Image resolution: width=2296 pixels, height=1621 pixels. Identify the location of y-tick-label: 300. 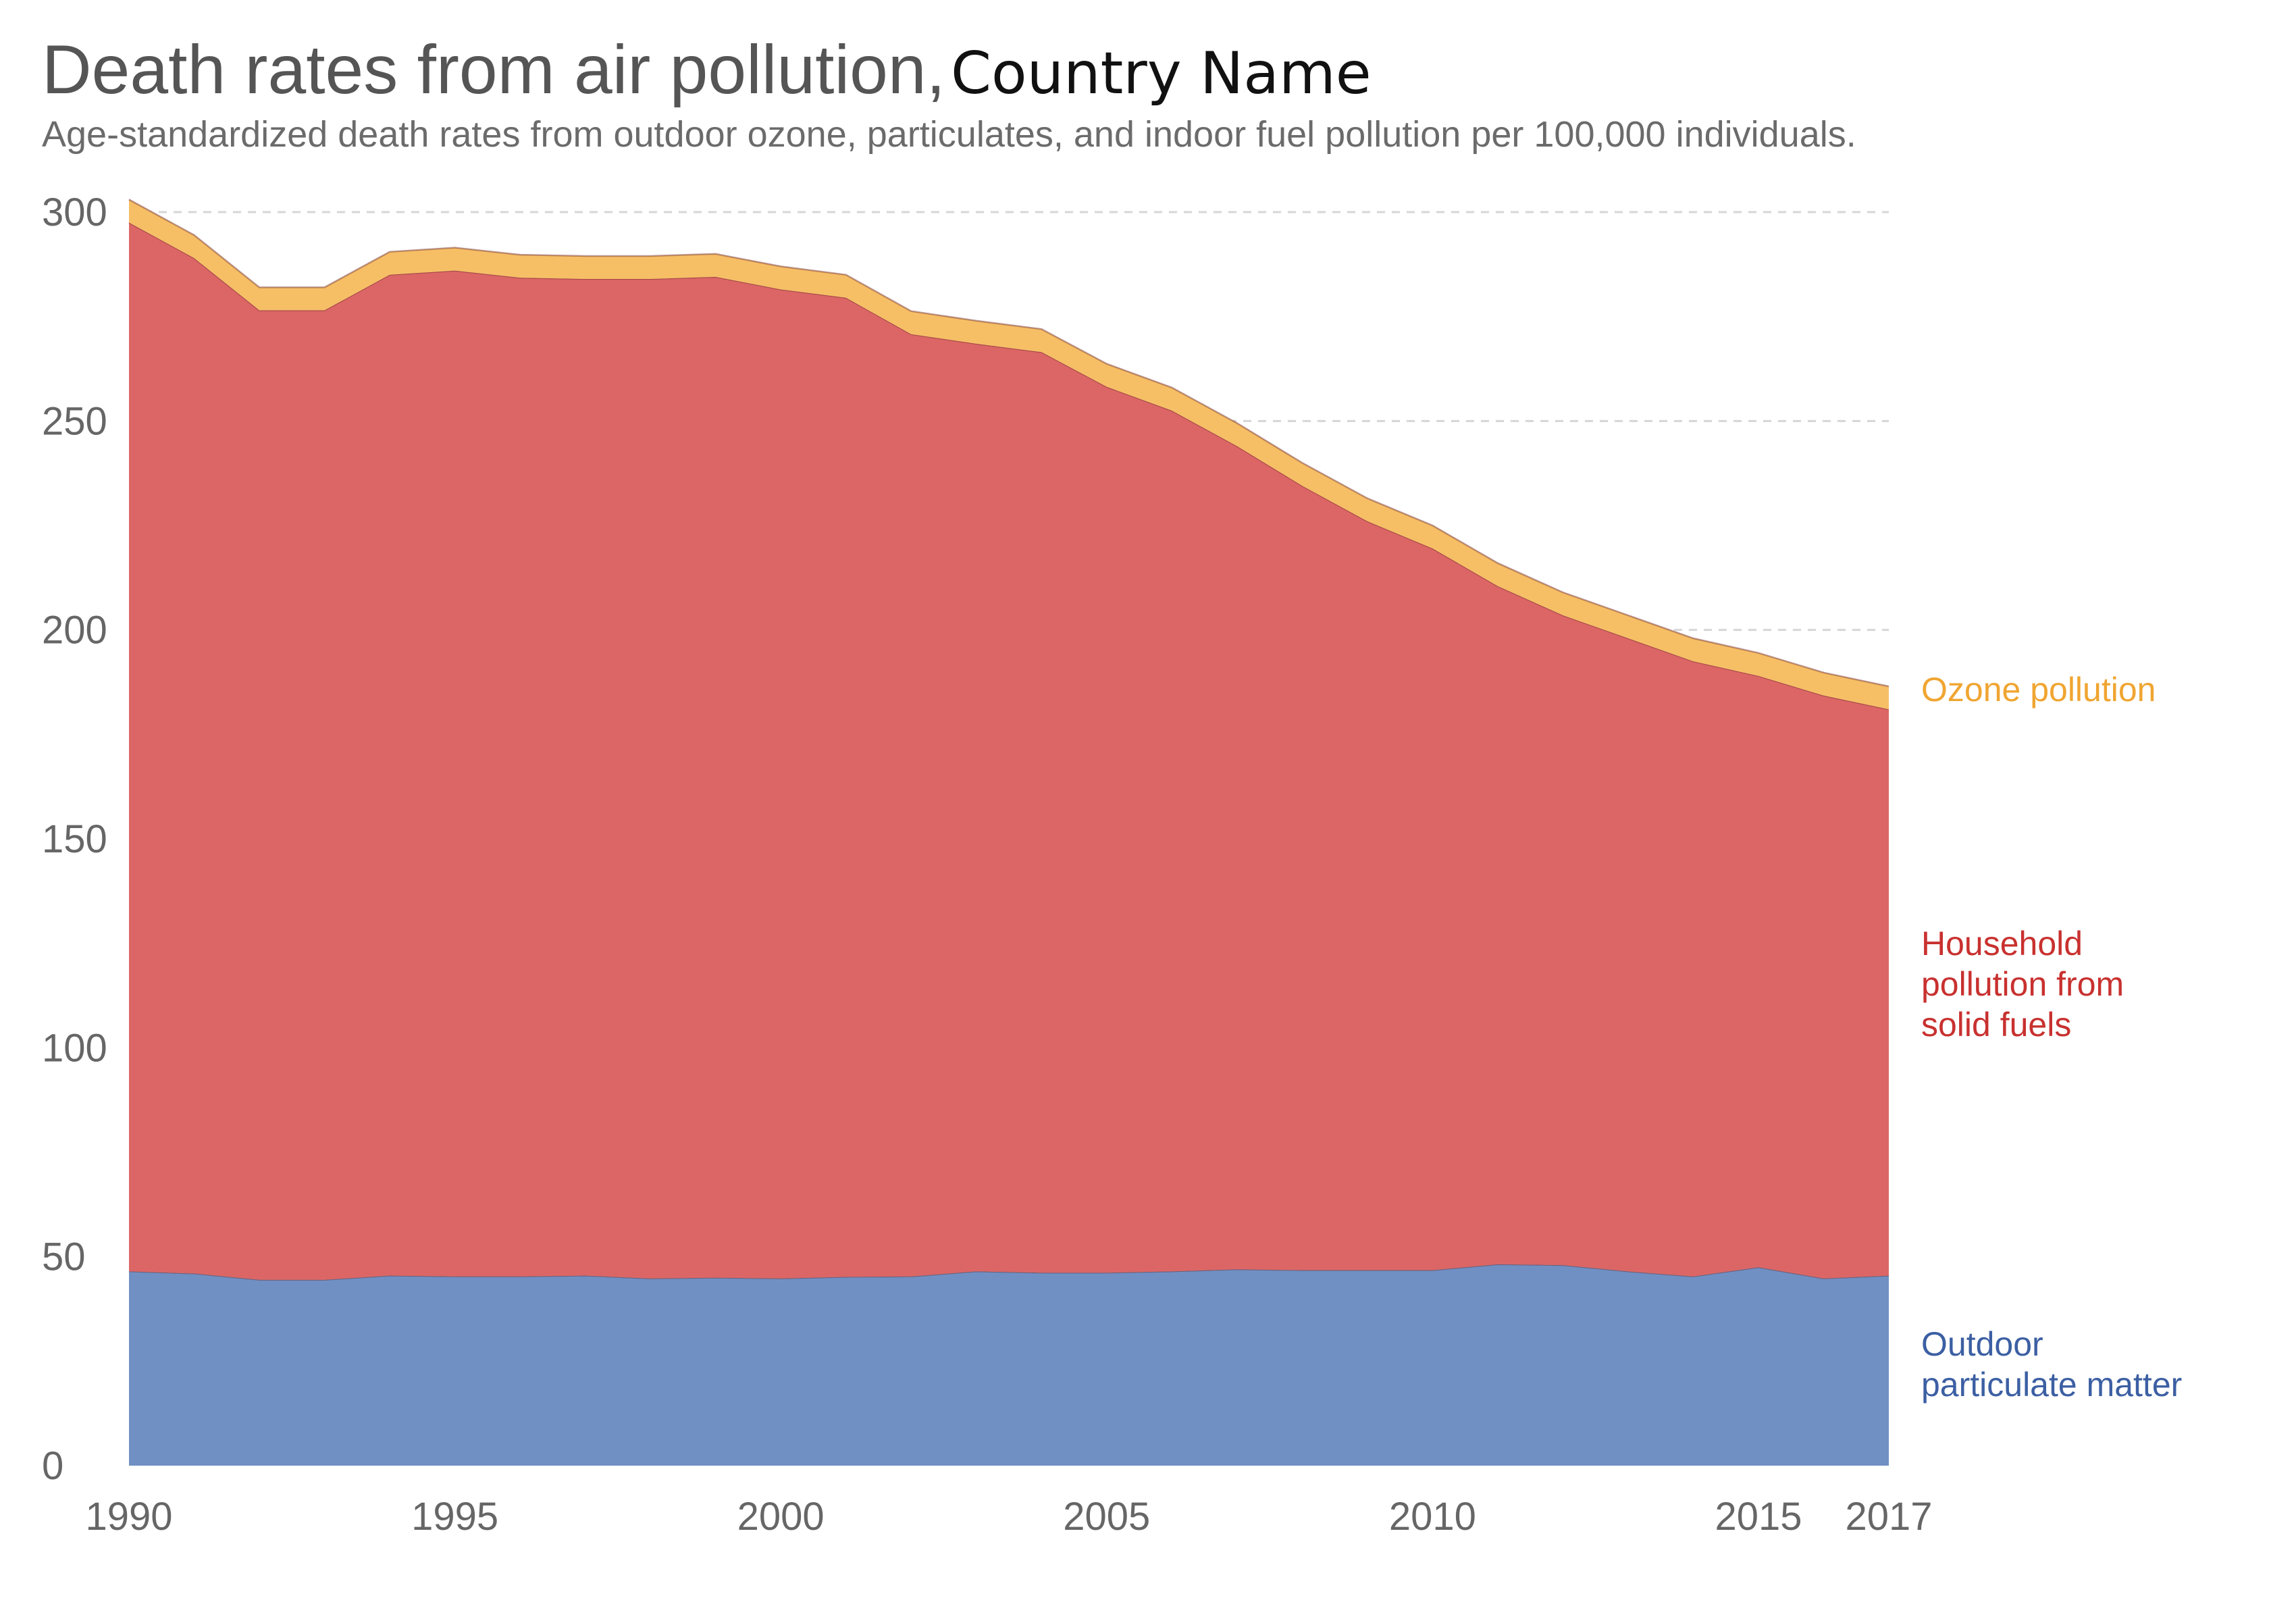
(74, 212).